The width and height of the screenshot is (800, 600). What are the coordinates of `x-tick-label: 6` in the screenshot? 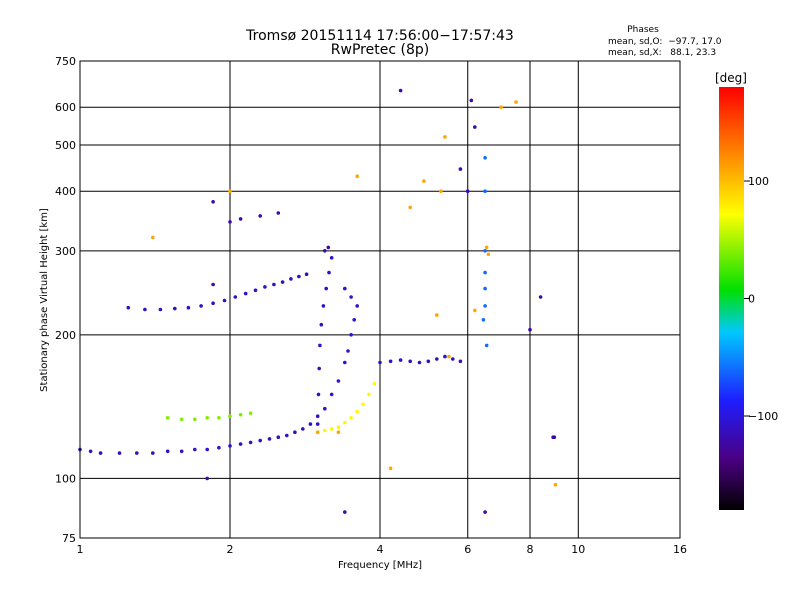 It's located at (467, 549).